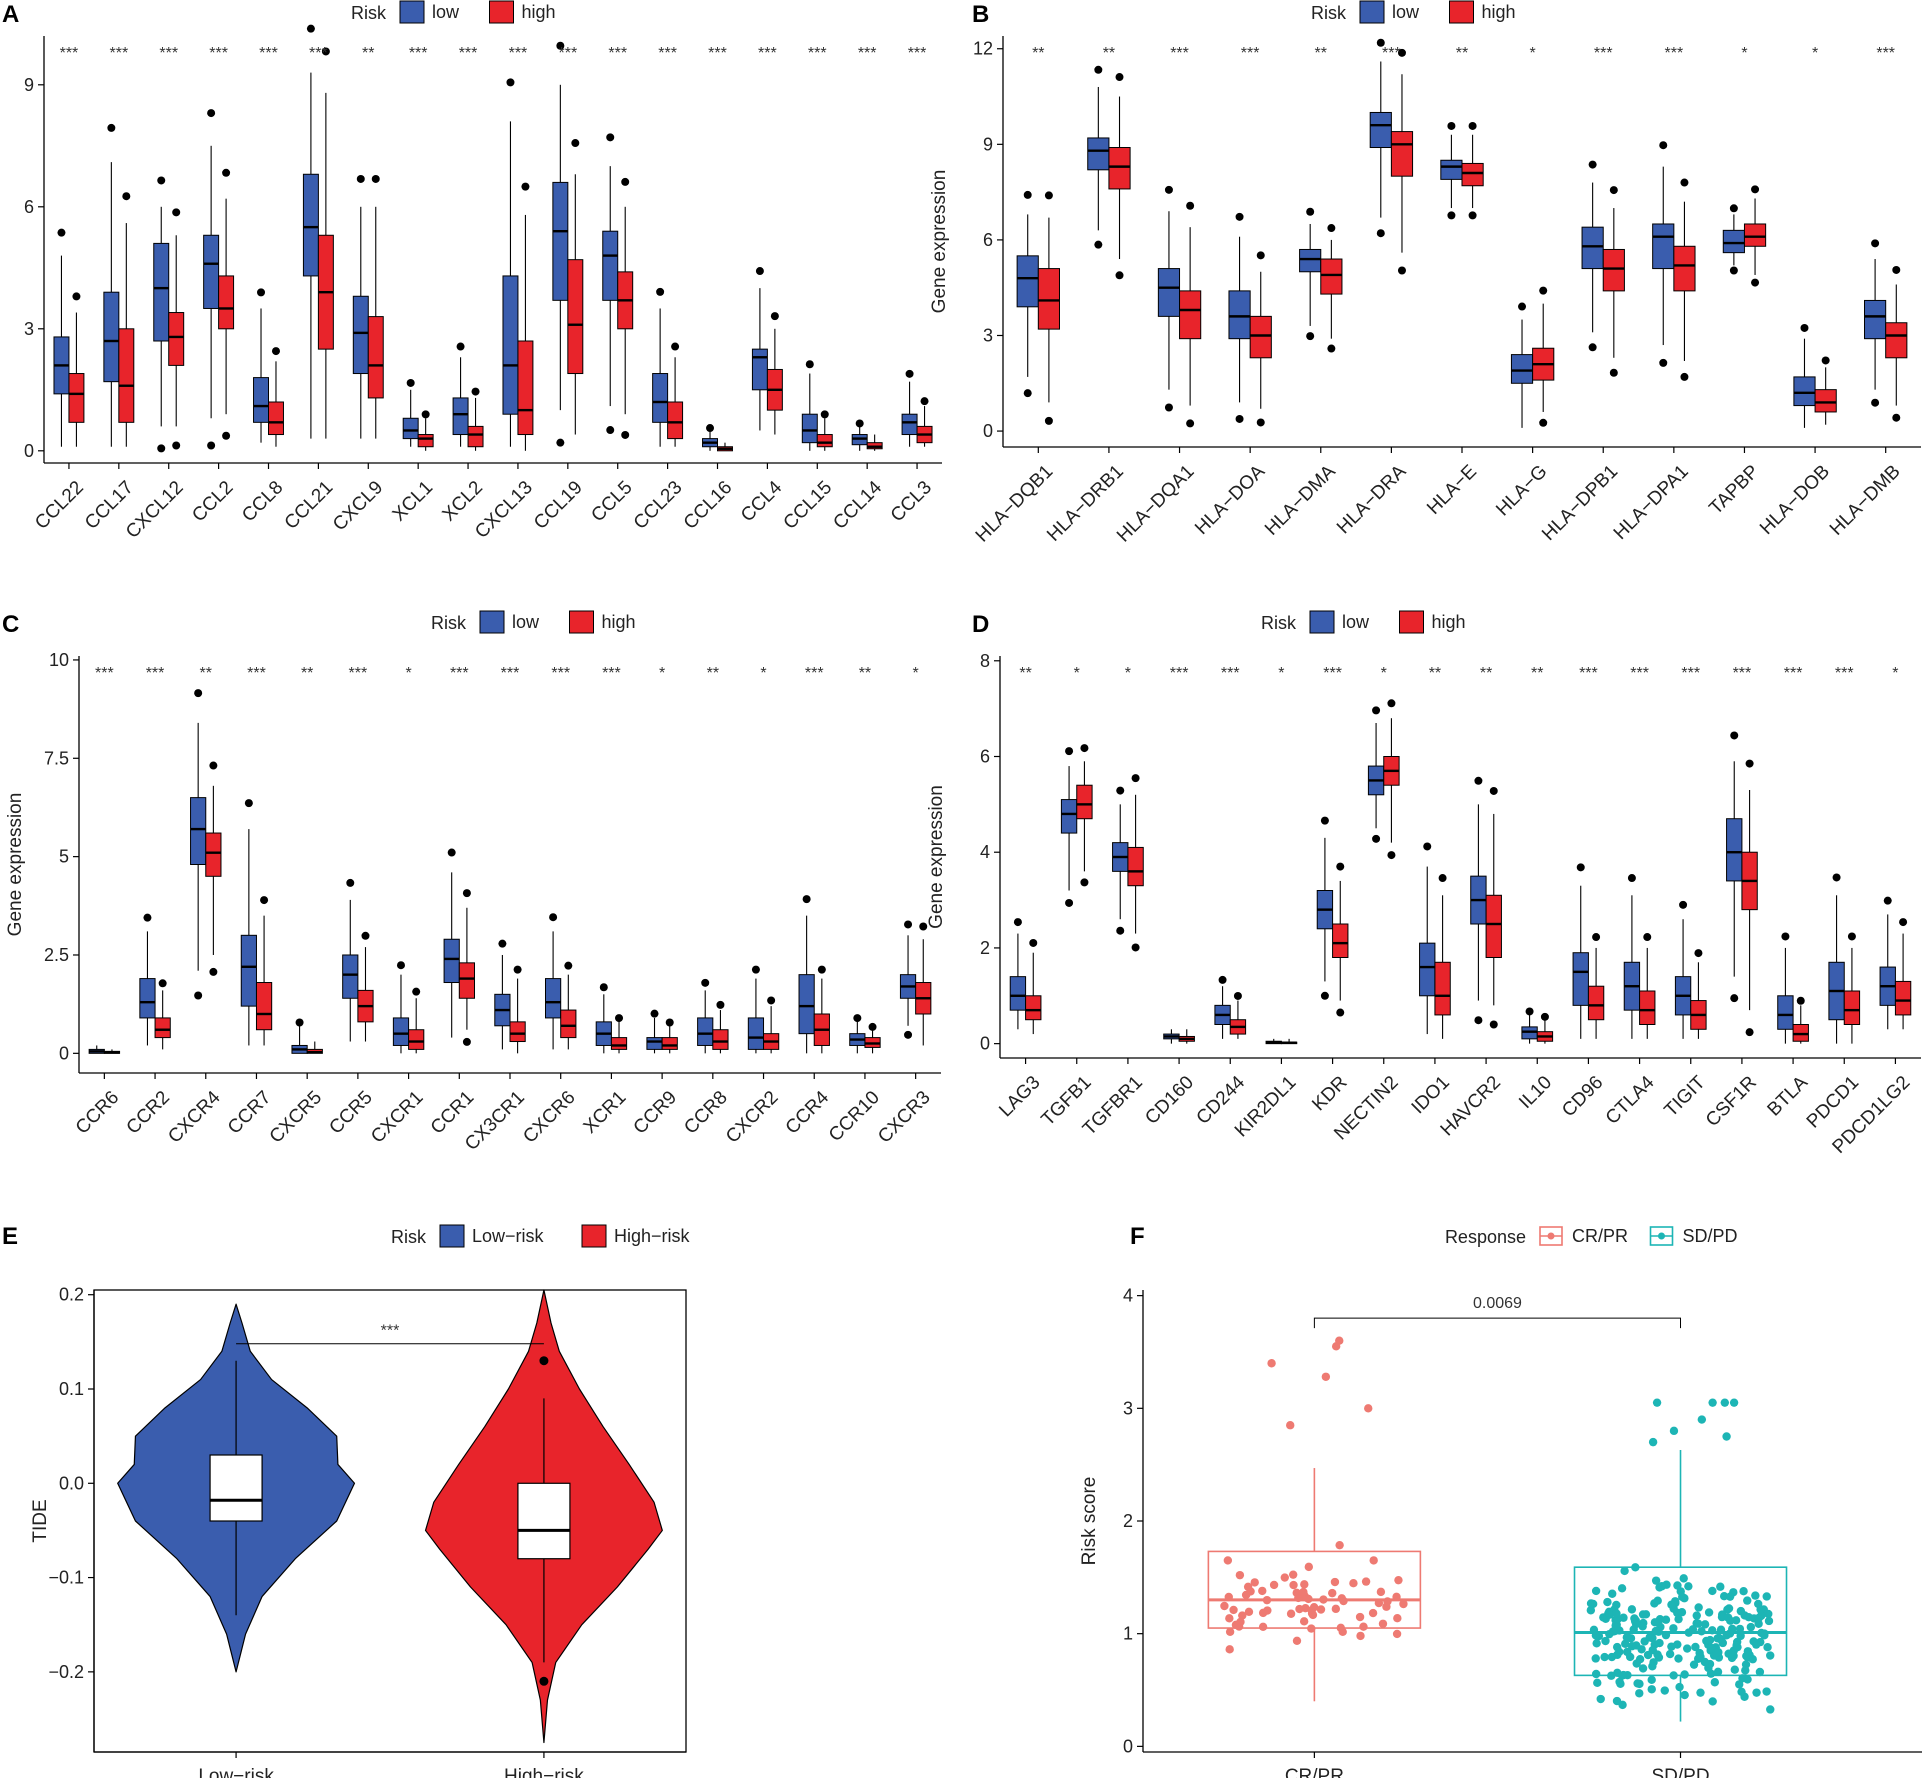 Image resolution: width=1931 pixels, height=1778 pixels. Describe the element at coordinates (236, 1540) in the screenshot. I see `violin-low-risk: Low−risk` at that location.